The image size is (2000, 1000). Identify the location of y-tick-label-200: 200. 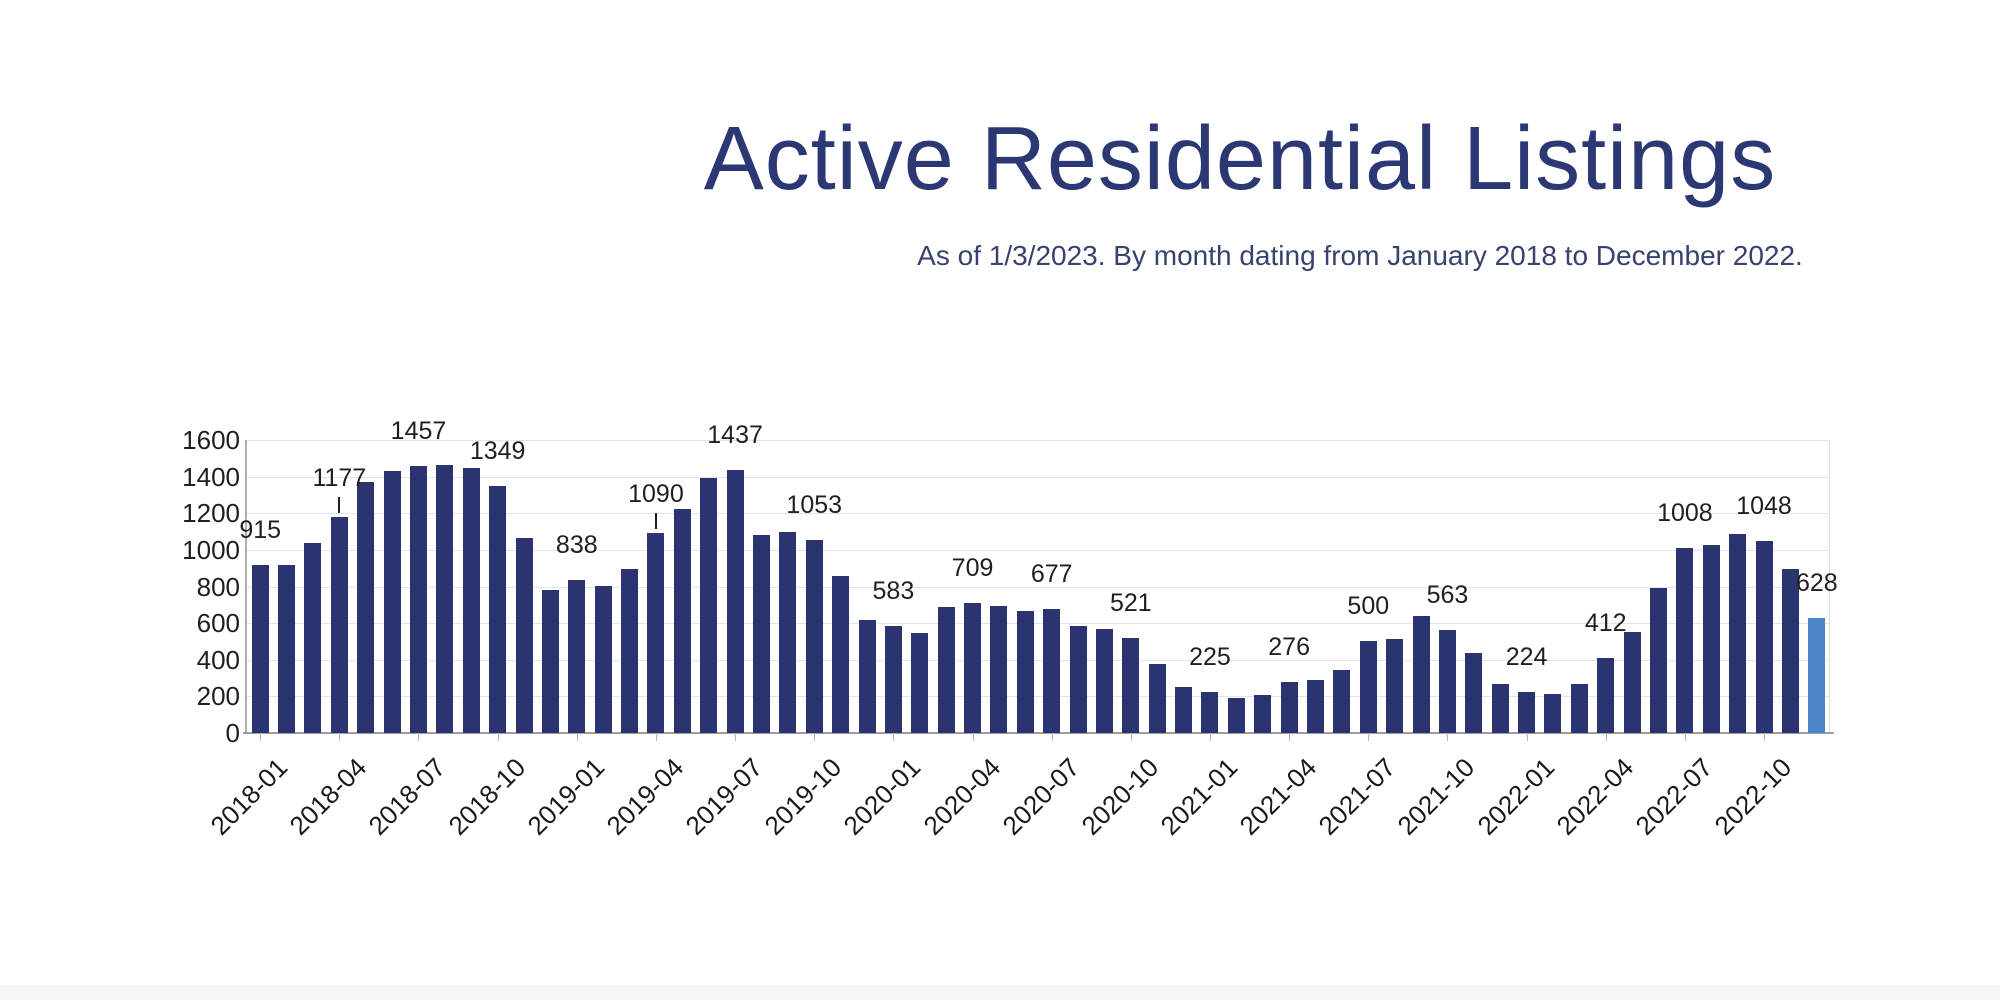
(218, 696).